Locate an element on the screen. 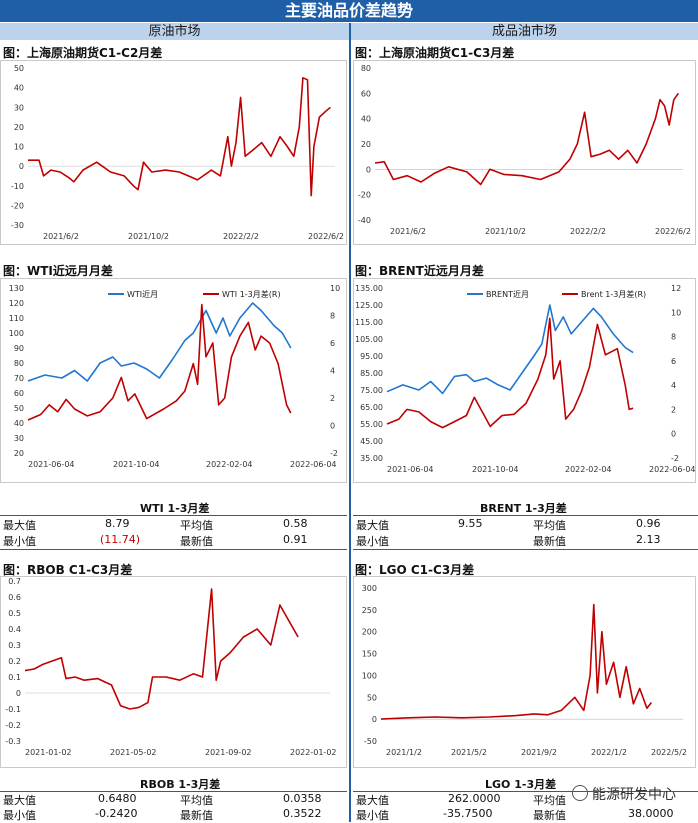 This screenshot has width=698, height=823. legend-label: Brent 1-3月差(R) is located at coordinates (613, 294).